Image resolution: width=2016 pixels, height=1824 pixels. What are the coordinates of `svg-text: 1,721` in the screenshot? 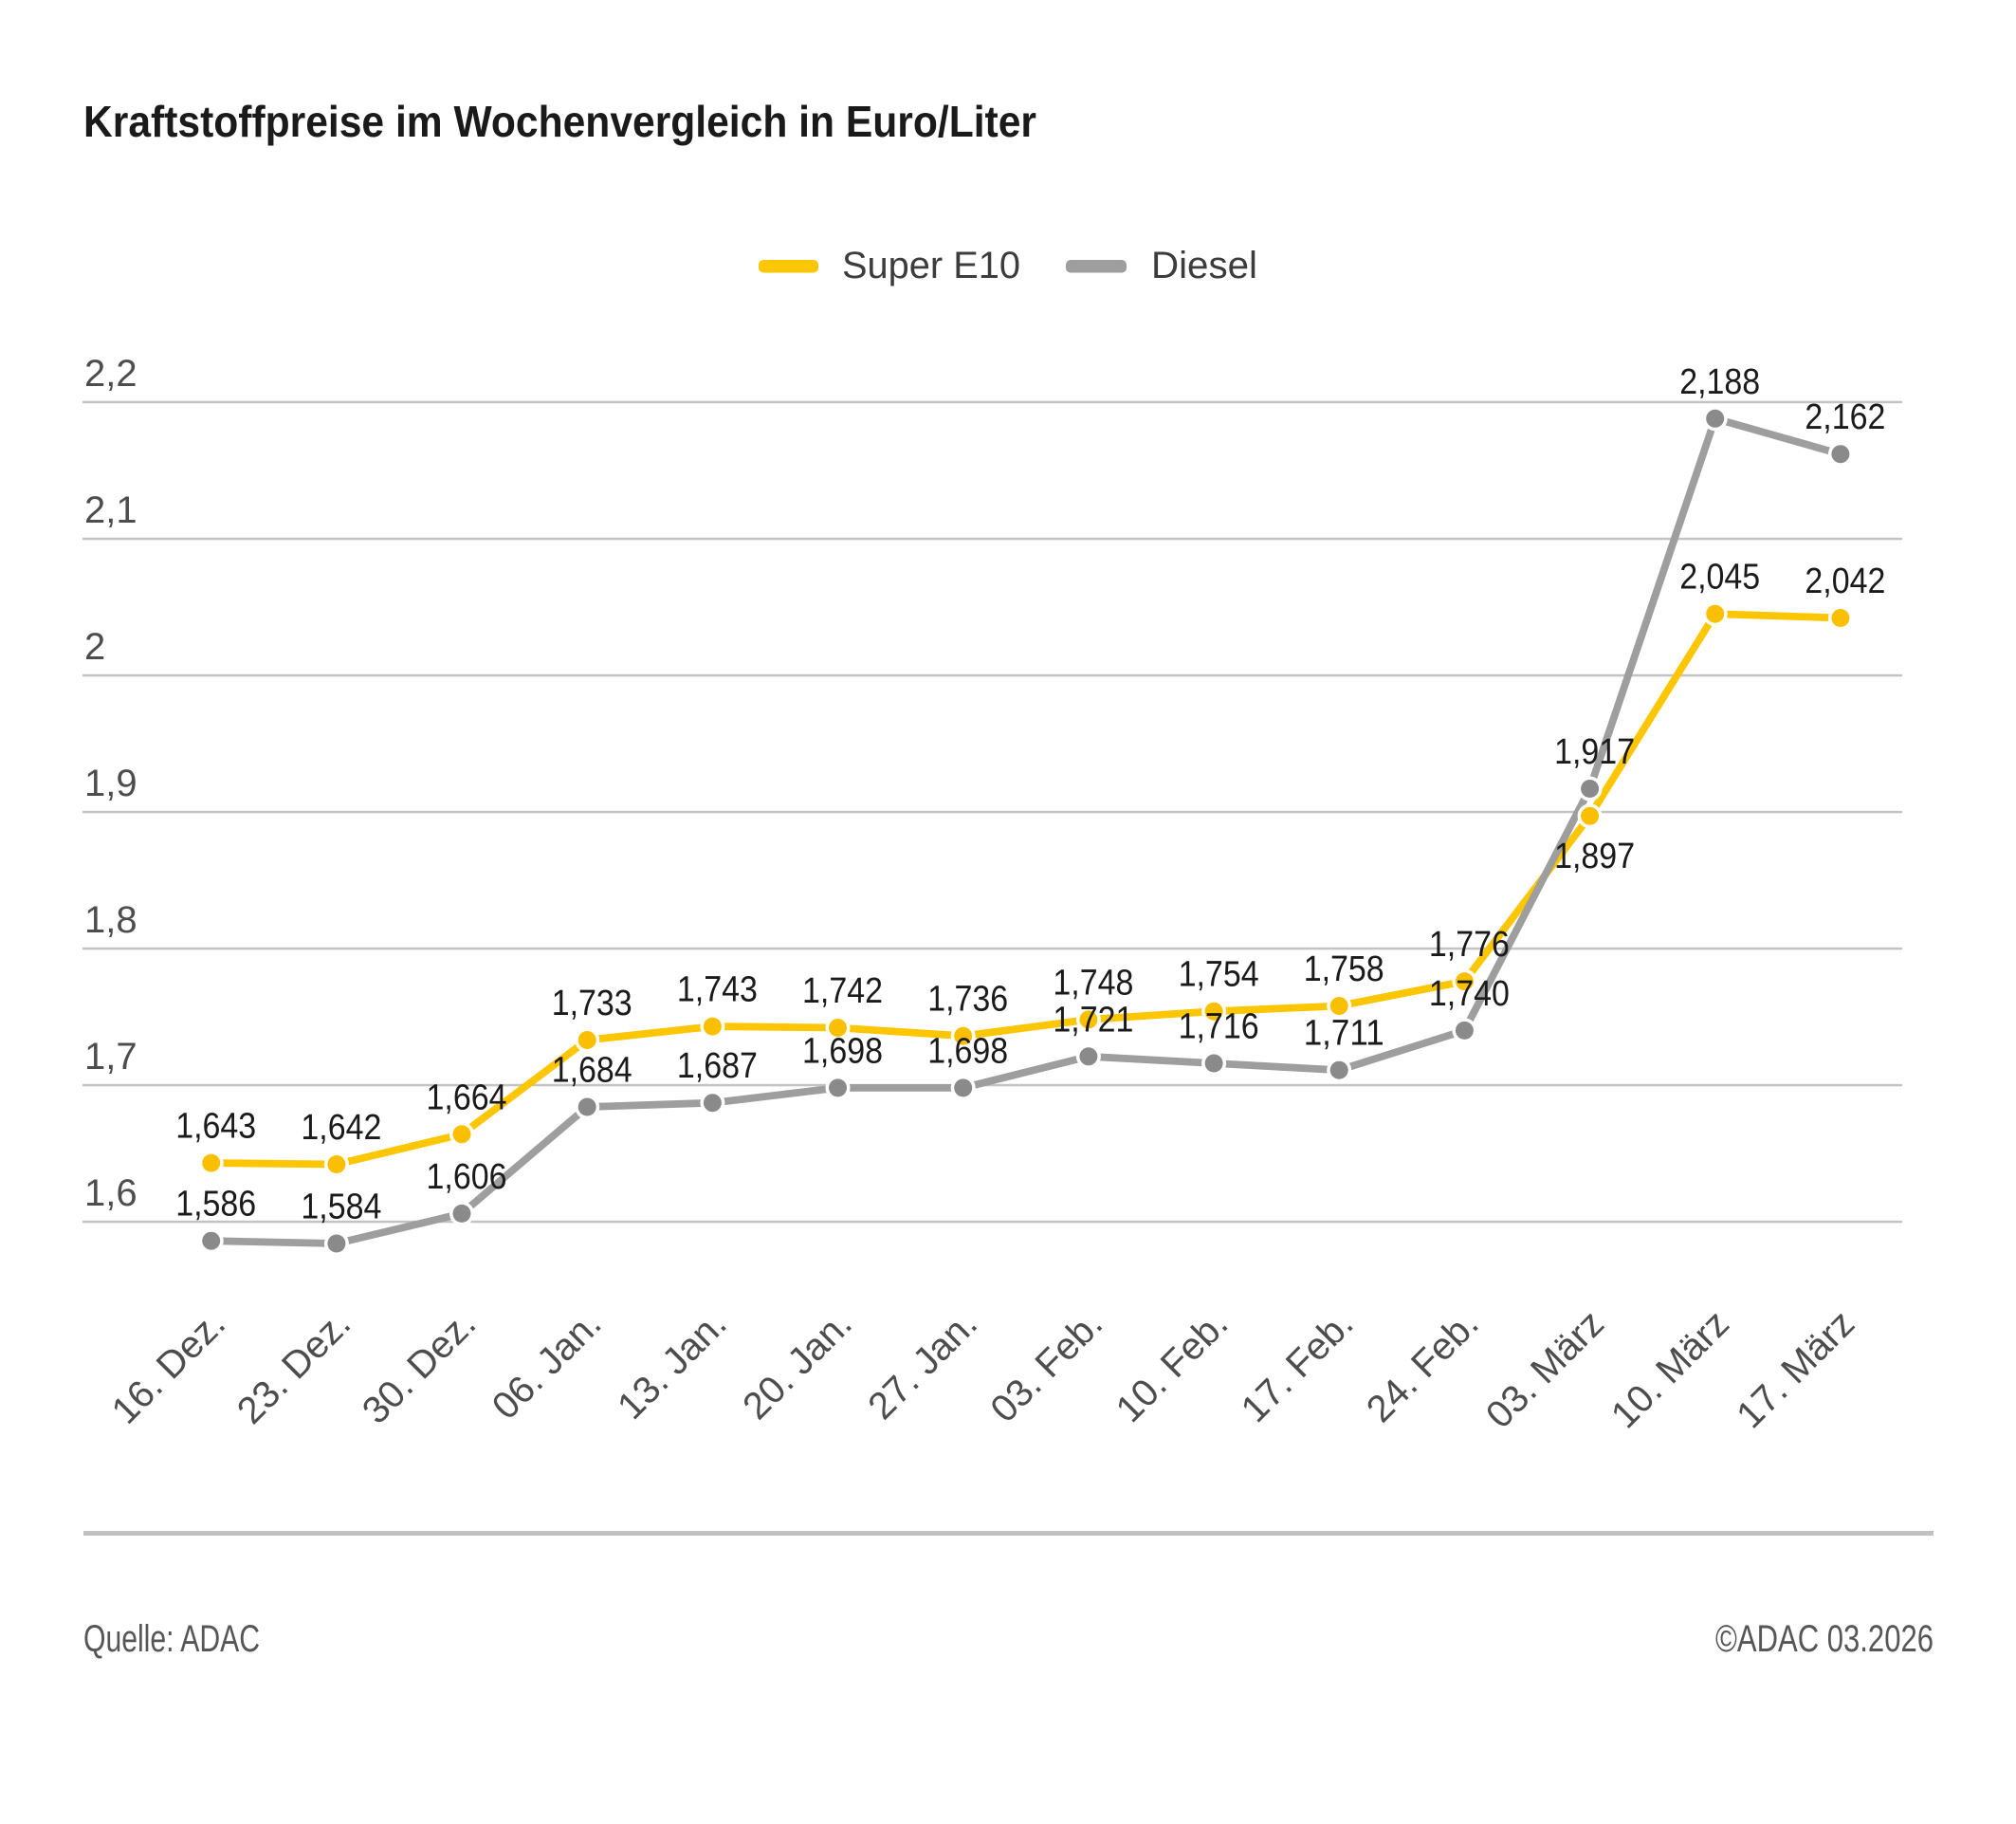 It's located at (1093, 1020).